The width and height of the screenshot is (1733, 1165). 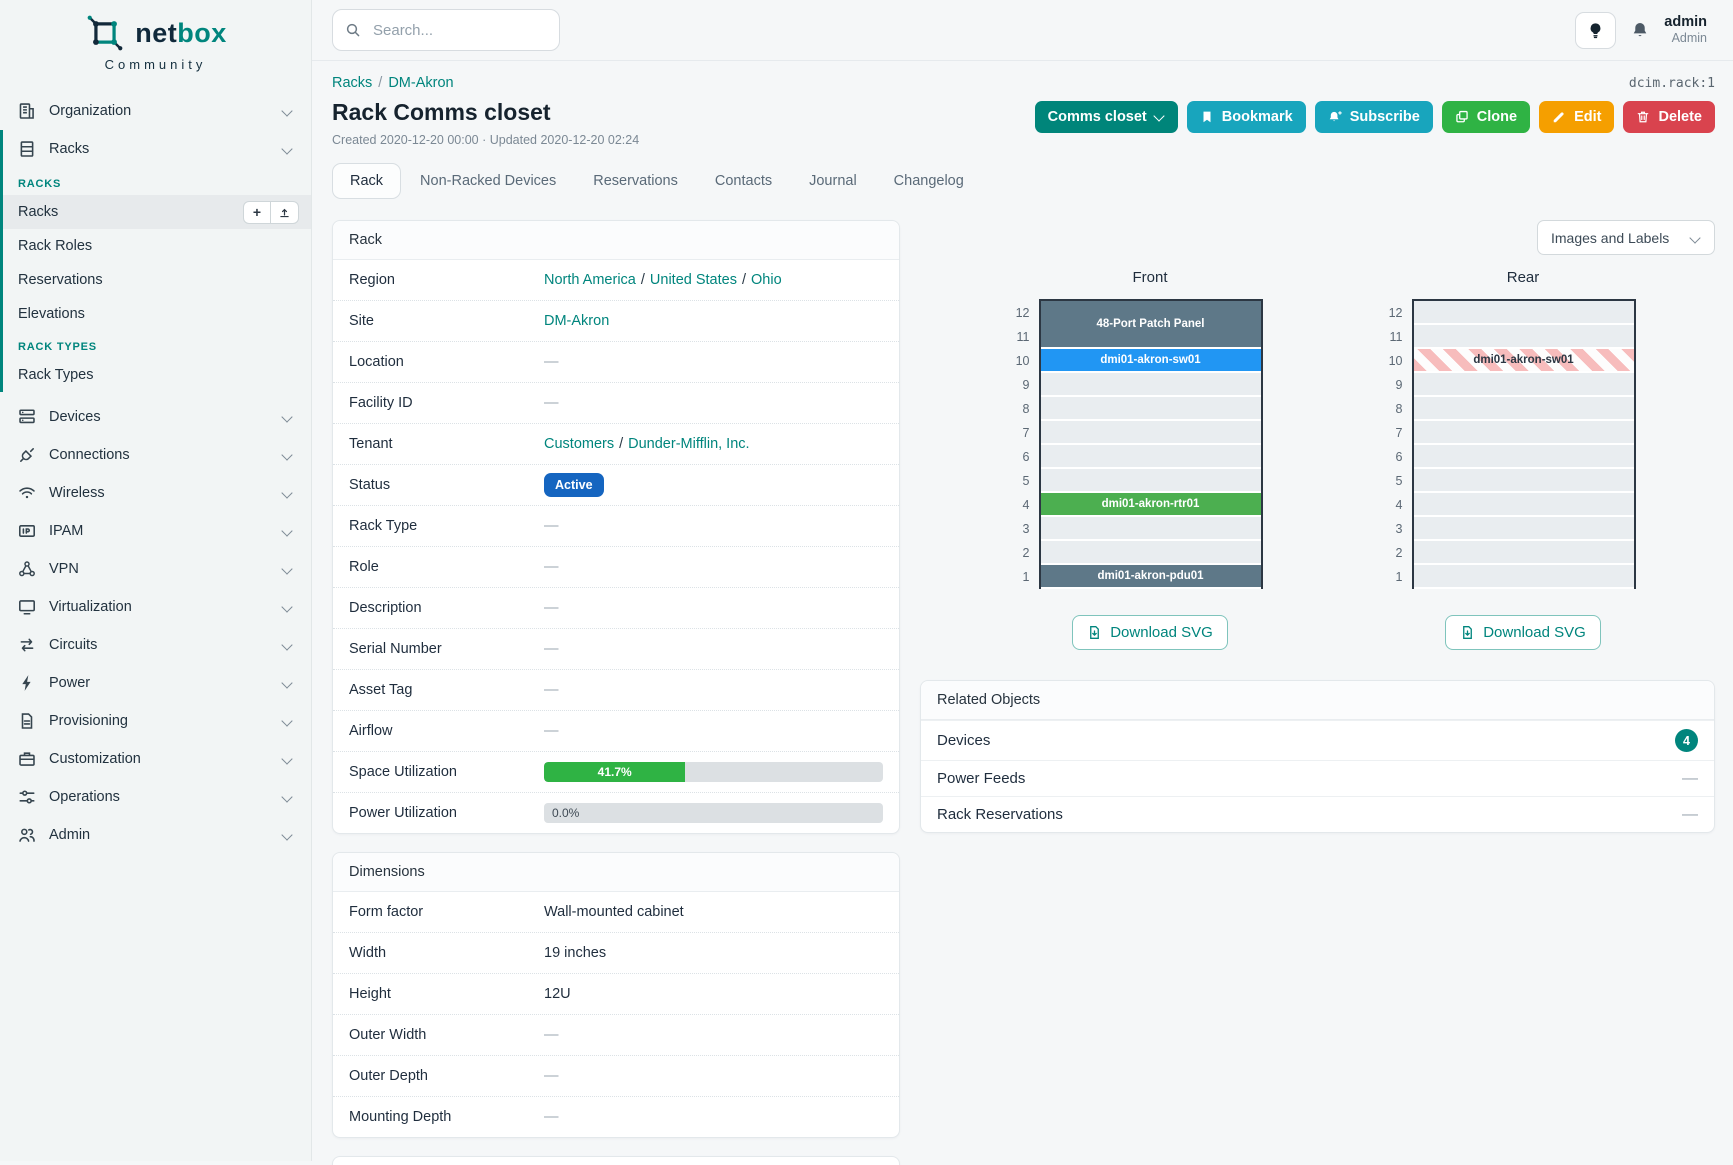 I want to click on unit-number: 8, so click(x=1399, y=409).